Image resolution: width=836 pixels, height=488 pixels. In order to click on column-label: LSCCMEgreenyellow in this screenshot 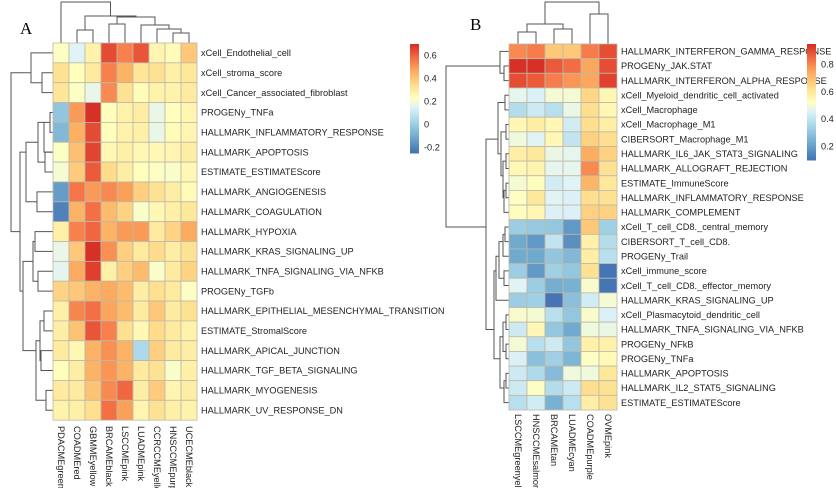, I will do `click(518, 451)`.